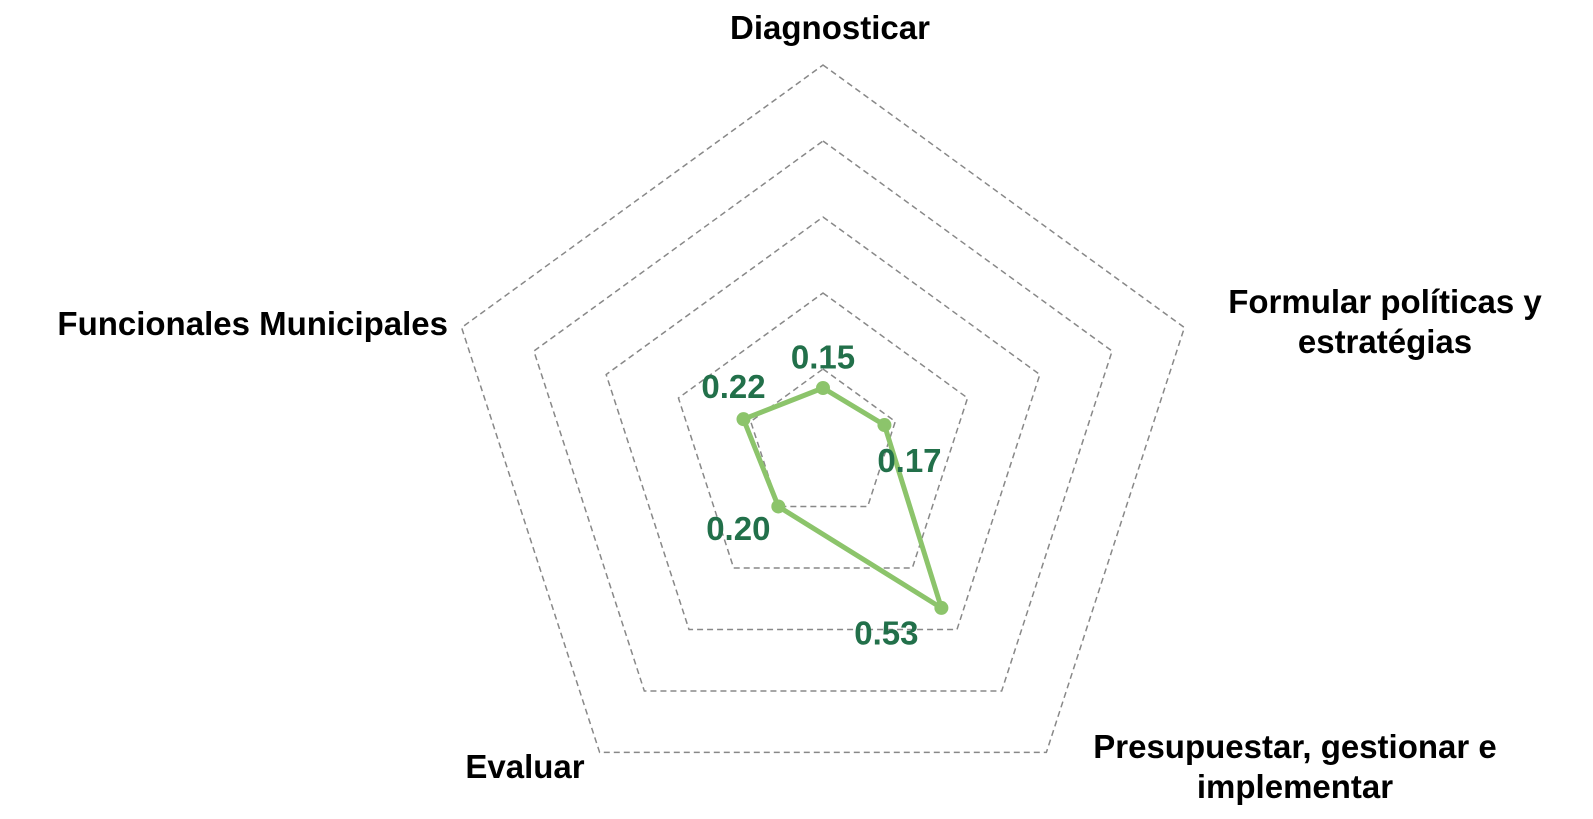  What do you see at coordinates (738, 528) in the screenshot?
I see `data-label: 0.20` at bounding box center [738, 528].